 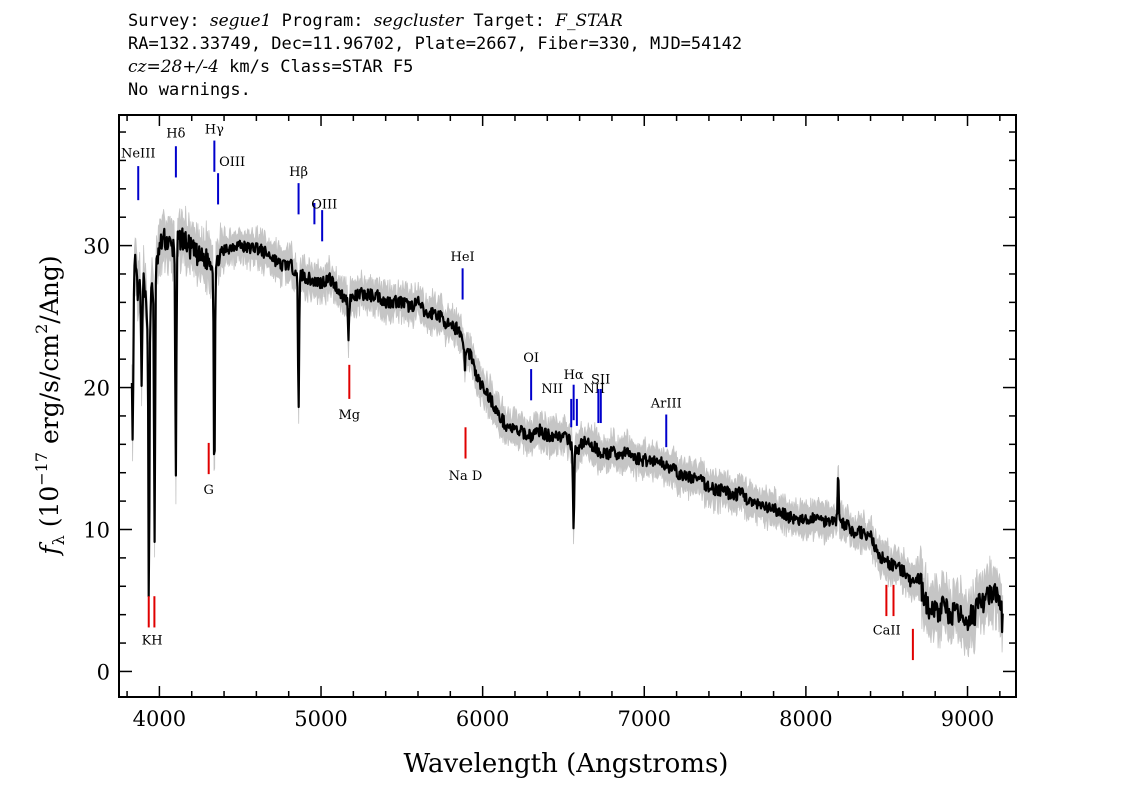 What do you see at coordinates (96, 530) in the screenshot?
I see `y-tick-label: 10` at bounding box center [96, 530].